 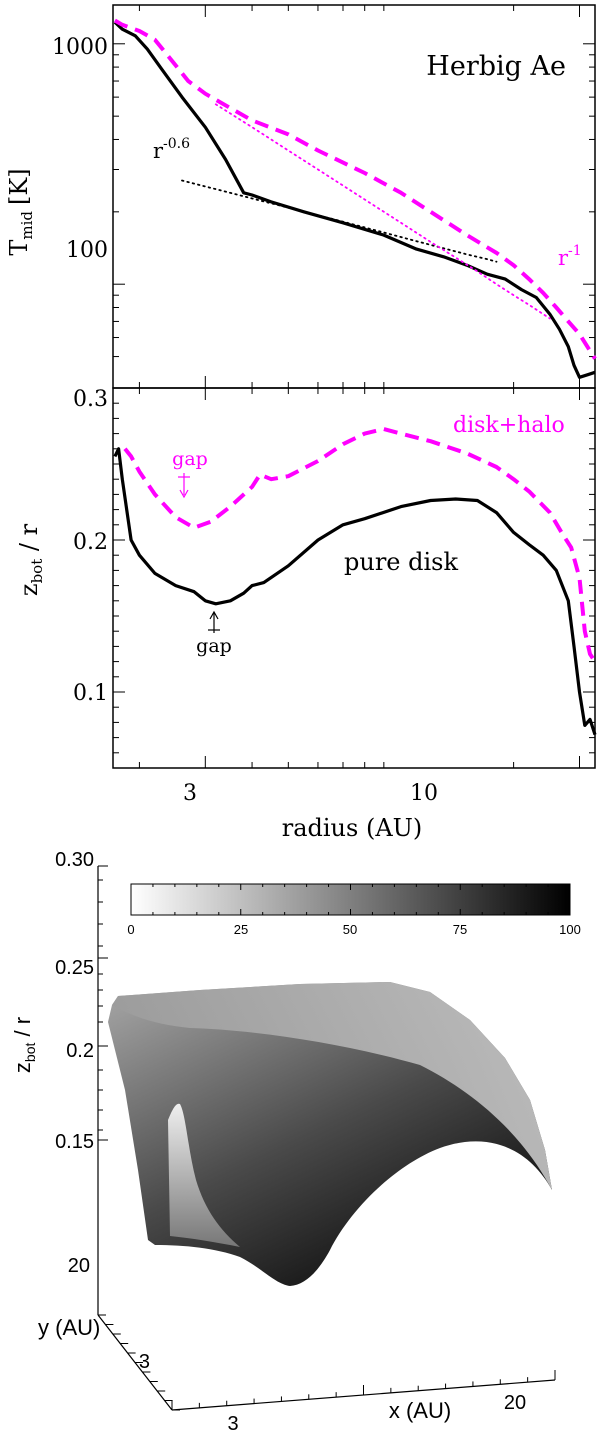 I want to click on colorbar-tick-label: 25, so click(x=241, y=929).